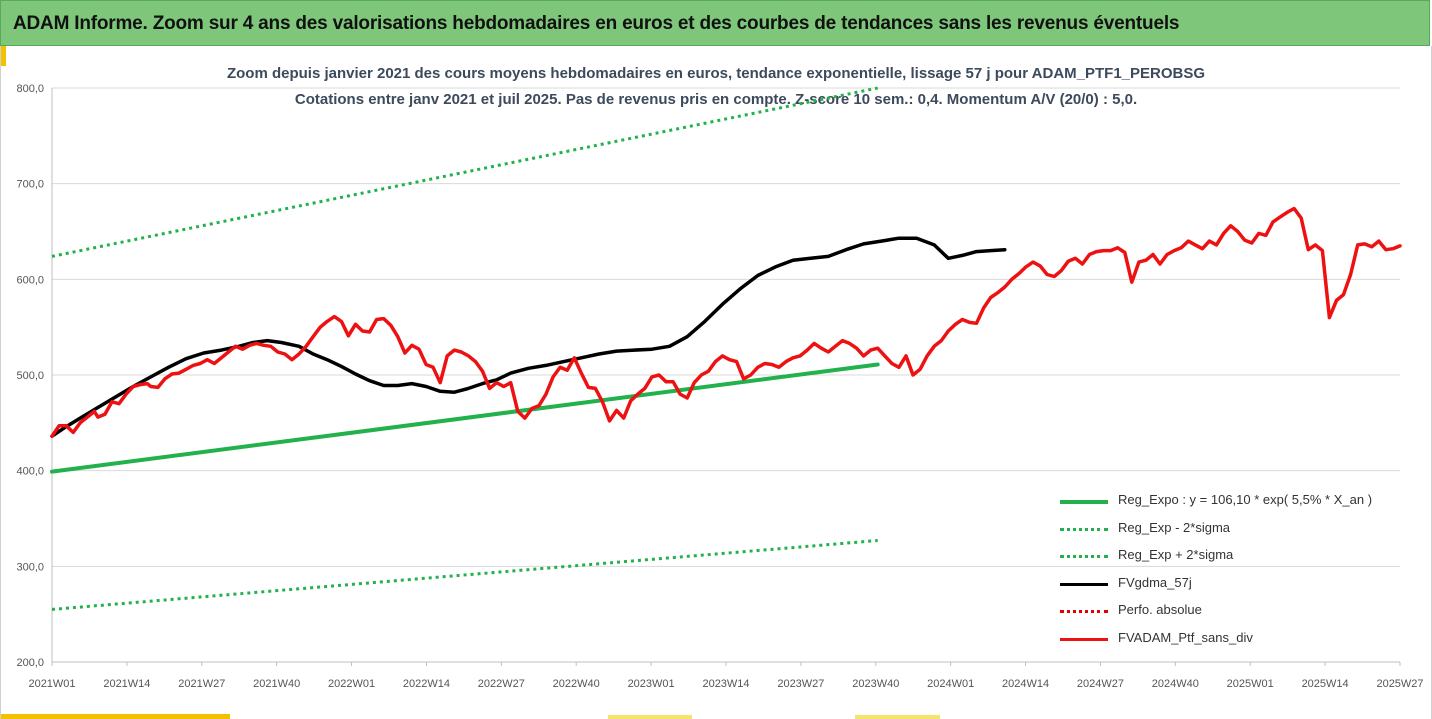 This screenshot has width=1432, height=719. What do you see at coordinates (725, 684) in the screenshot?
I see `x-tick-label: 2023W14` at bounding box center [725, 684].